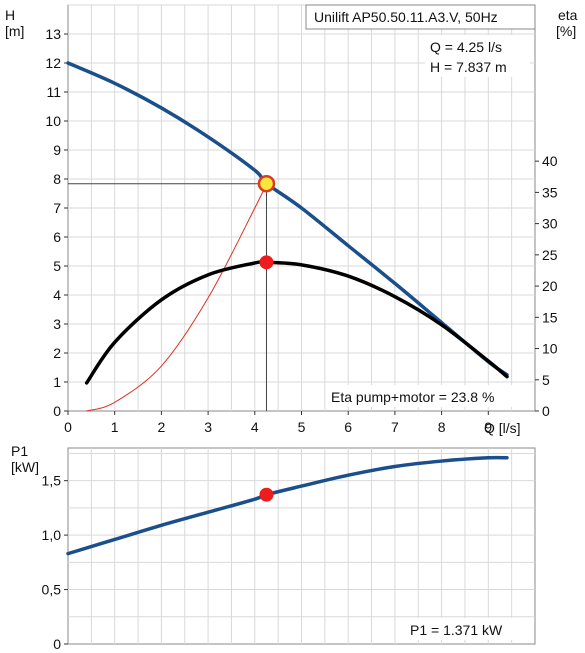 The height and width of the screenshot is (653, 585). Describe the element at coordinates (550, 286) in the screenshot. I see `eta-tick-label: 20` at that location.